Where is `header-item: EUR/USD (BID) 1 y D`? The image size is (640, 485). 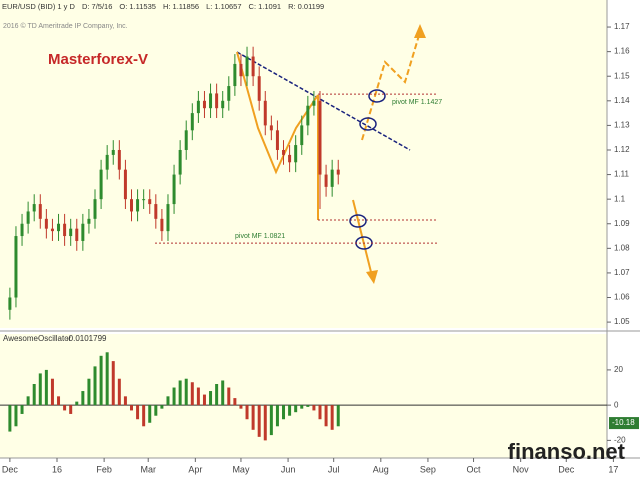
header-item: EUR/USD (BID) 1 y D is located at coordinates (39, 6).